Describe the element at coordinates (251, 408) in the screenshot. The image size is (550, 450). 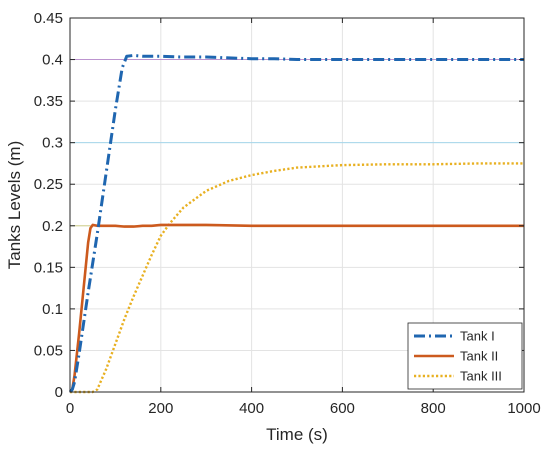
I see `x-tick-label: 400` at that location.